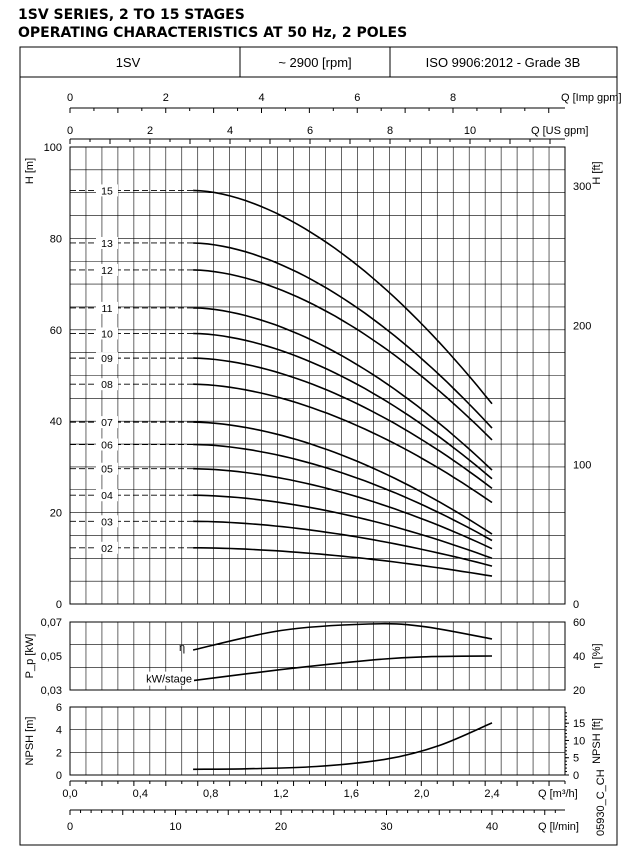 This screenshot has width=634, height=849. What do you see at coordinates (357, 98) in the screenshot?
I see `imp-gpm-tick-label: 6` at bounding box center [357, 98].